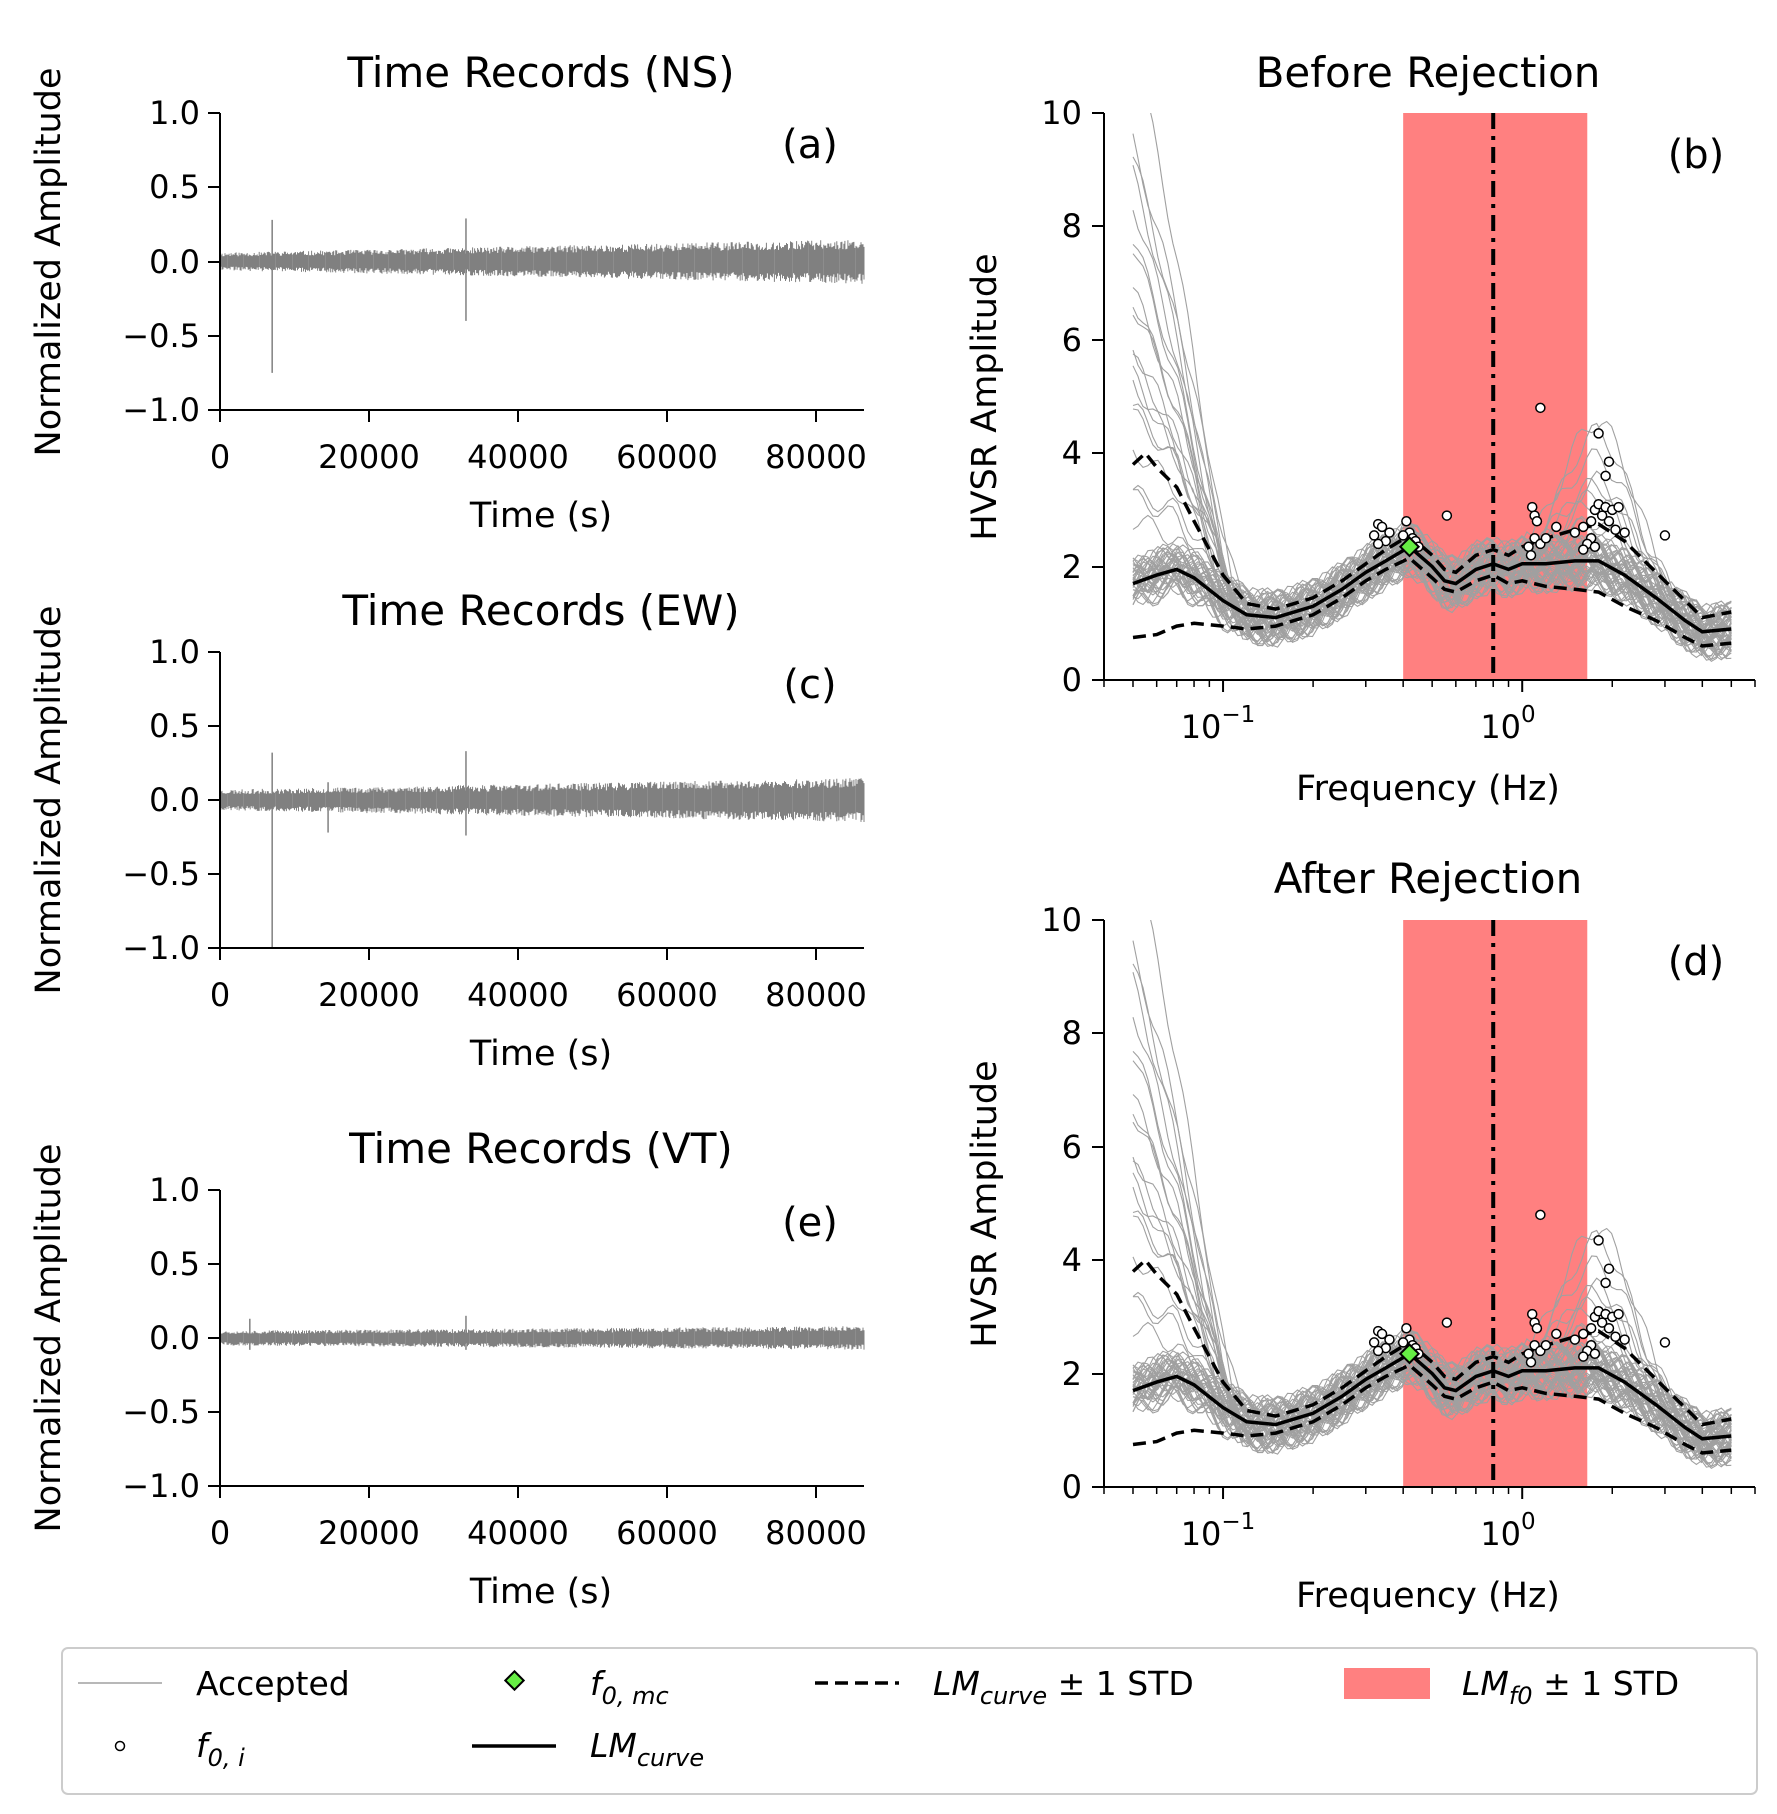  I want to click on panel-d-xtick-0: 10⁻¹, so click(1218, 1531).